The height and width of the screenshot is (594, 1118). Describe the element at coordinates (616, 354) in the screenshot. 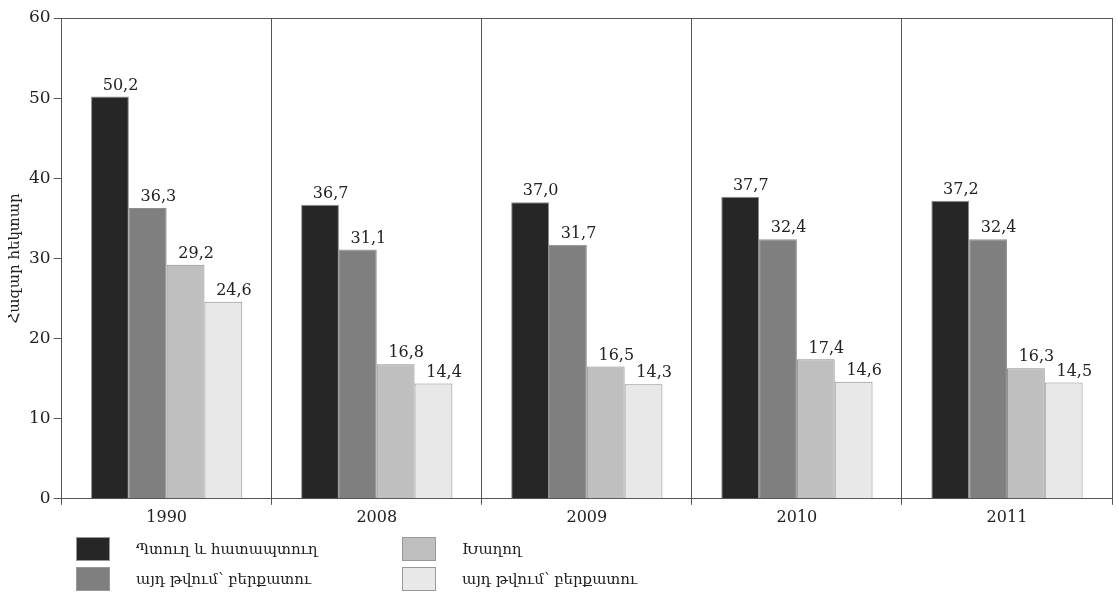

I see `data-label: 16,5` at that location.